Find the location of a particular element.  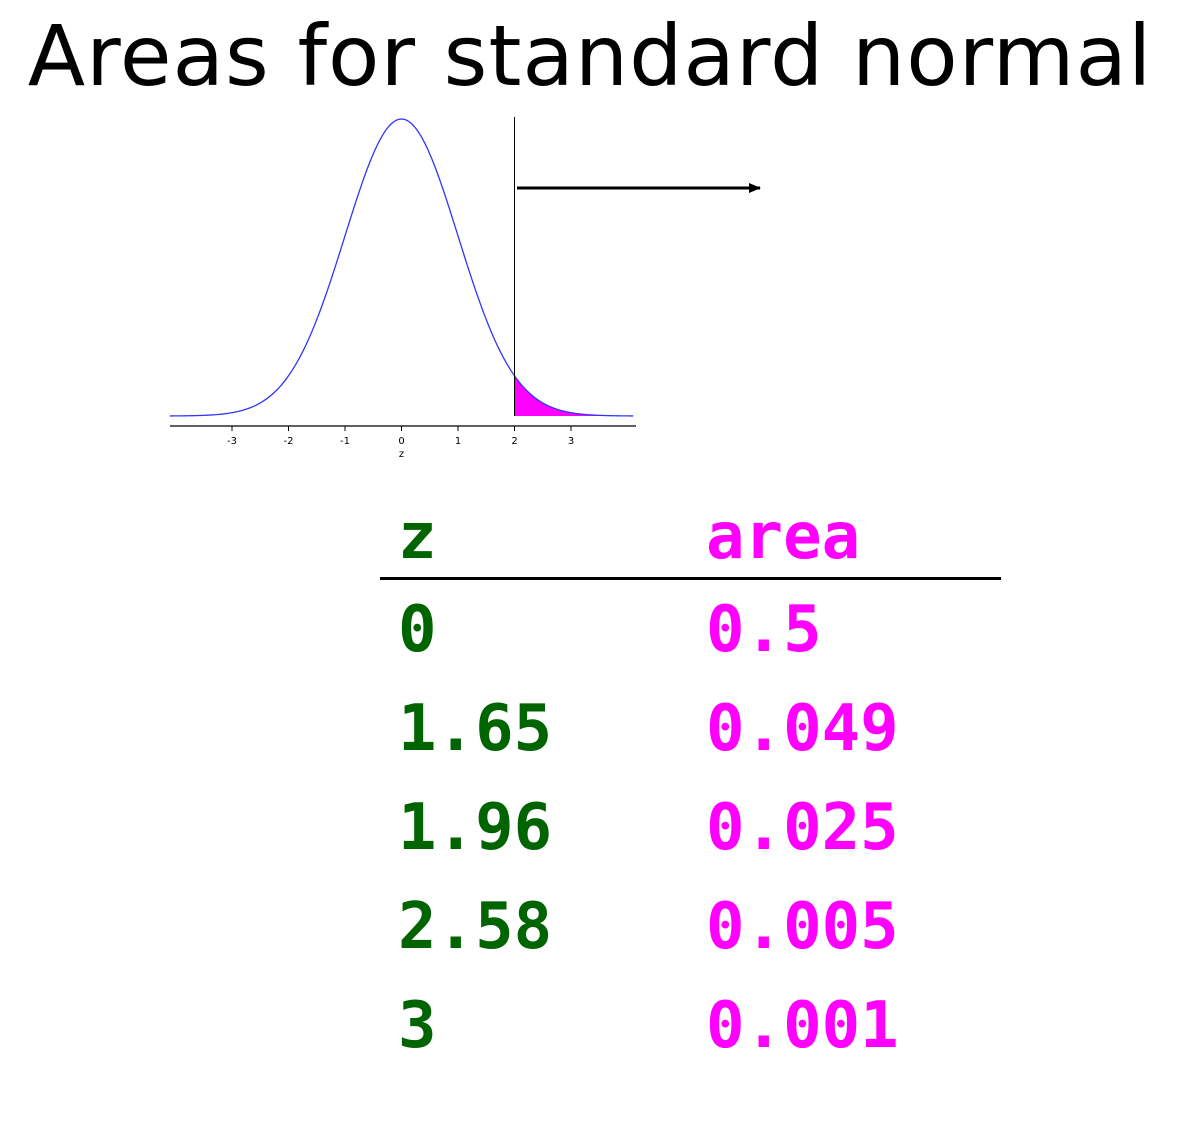

header-rule is located at coordinates (690, 578).